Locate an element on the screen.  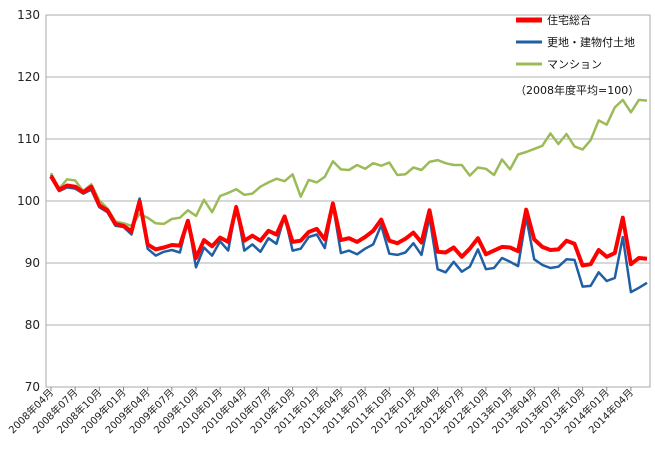
y-tick-label-120: 120 is located at coordinates (28, 77).